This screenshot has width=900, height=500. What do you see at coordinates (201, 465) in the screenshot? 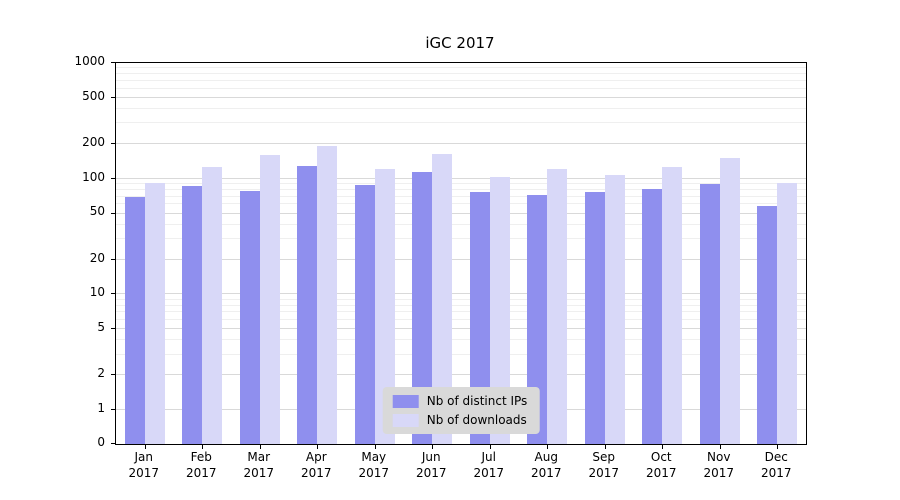
I see `x-tick-label: Feb 2017` at bounding box center [201, 465].